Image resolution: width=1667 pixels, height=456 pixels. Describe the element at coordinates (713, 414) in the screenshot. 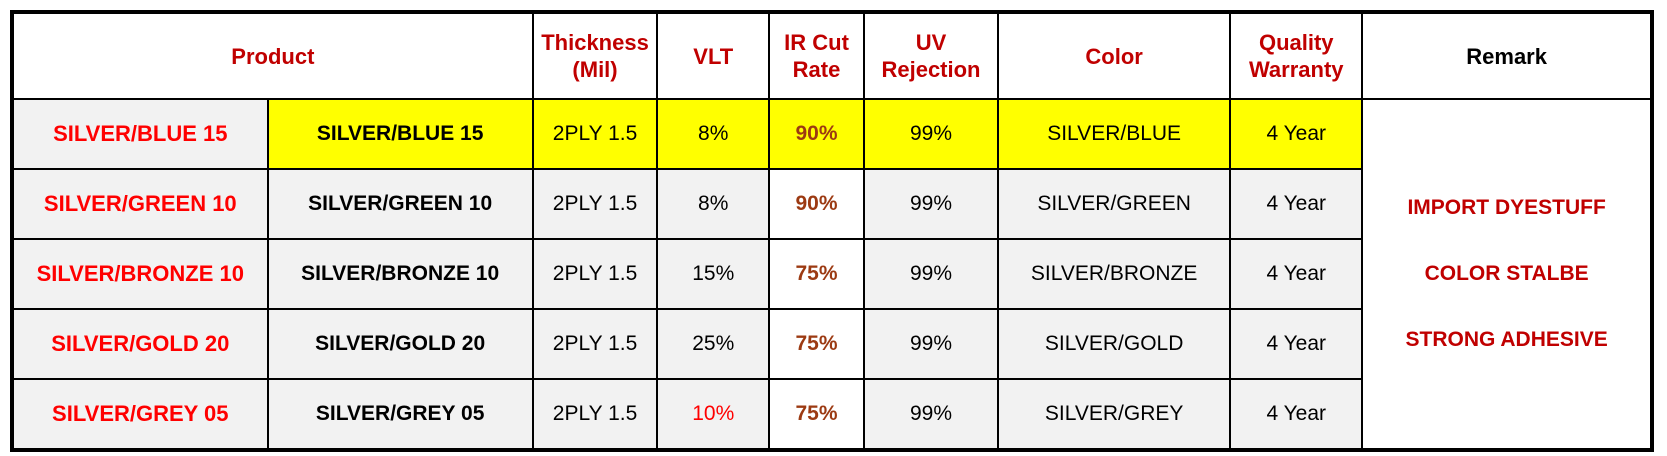

I see `vlt-cell: 10%` at that location.